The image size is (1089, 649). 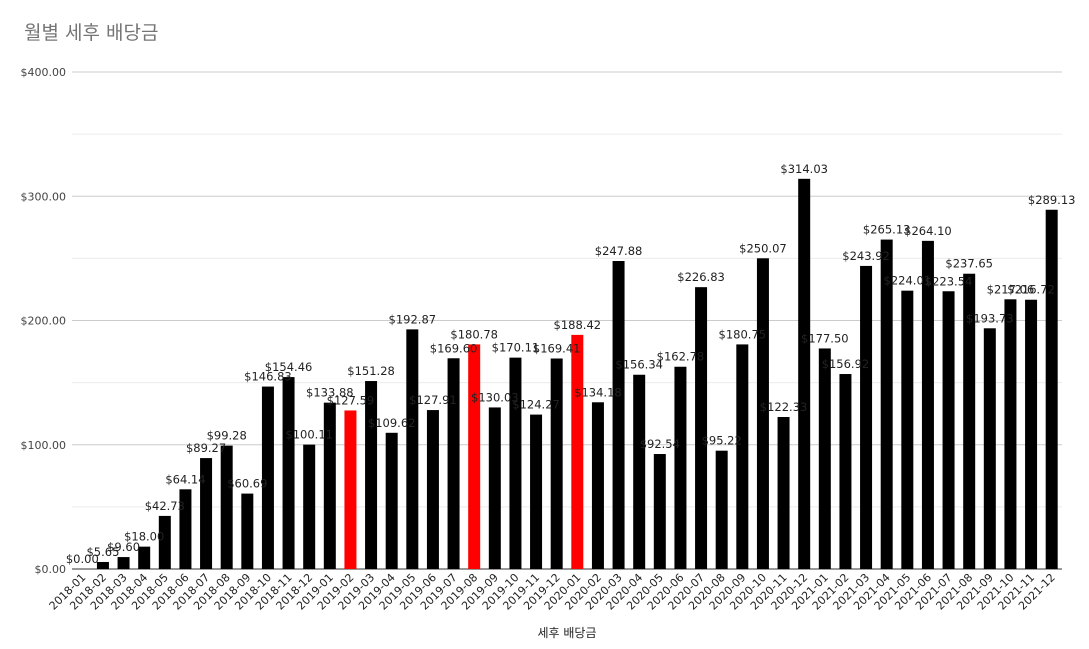 I want to click on data-label: $188.42, so click(x=578, y=325).